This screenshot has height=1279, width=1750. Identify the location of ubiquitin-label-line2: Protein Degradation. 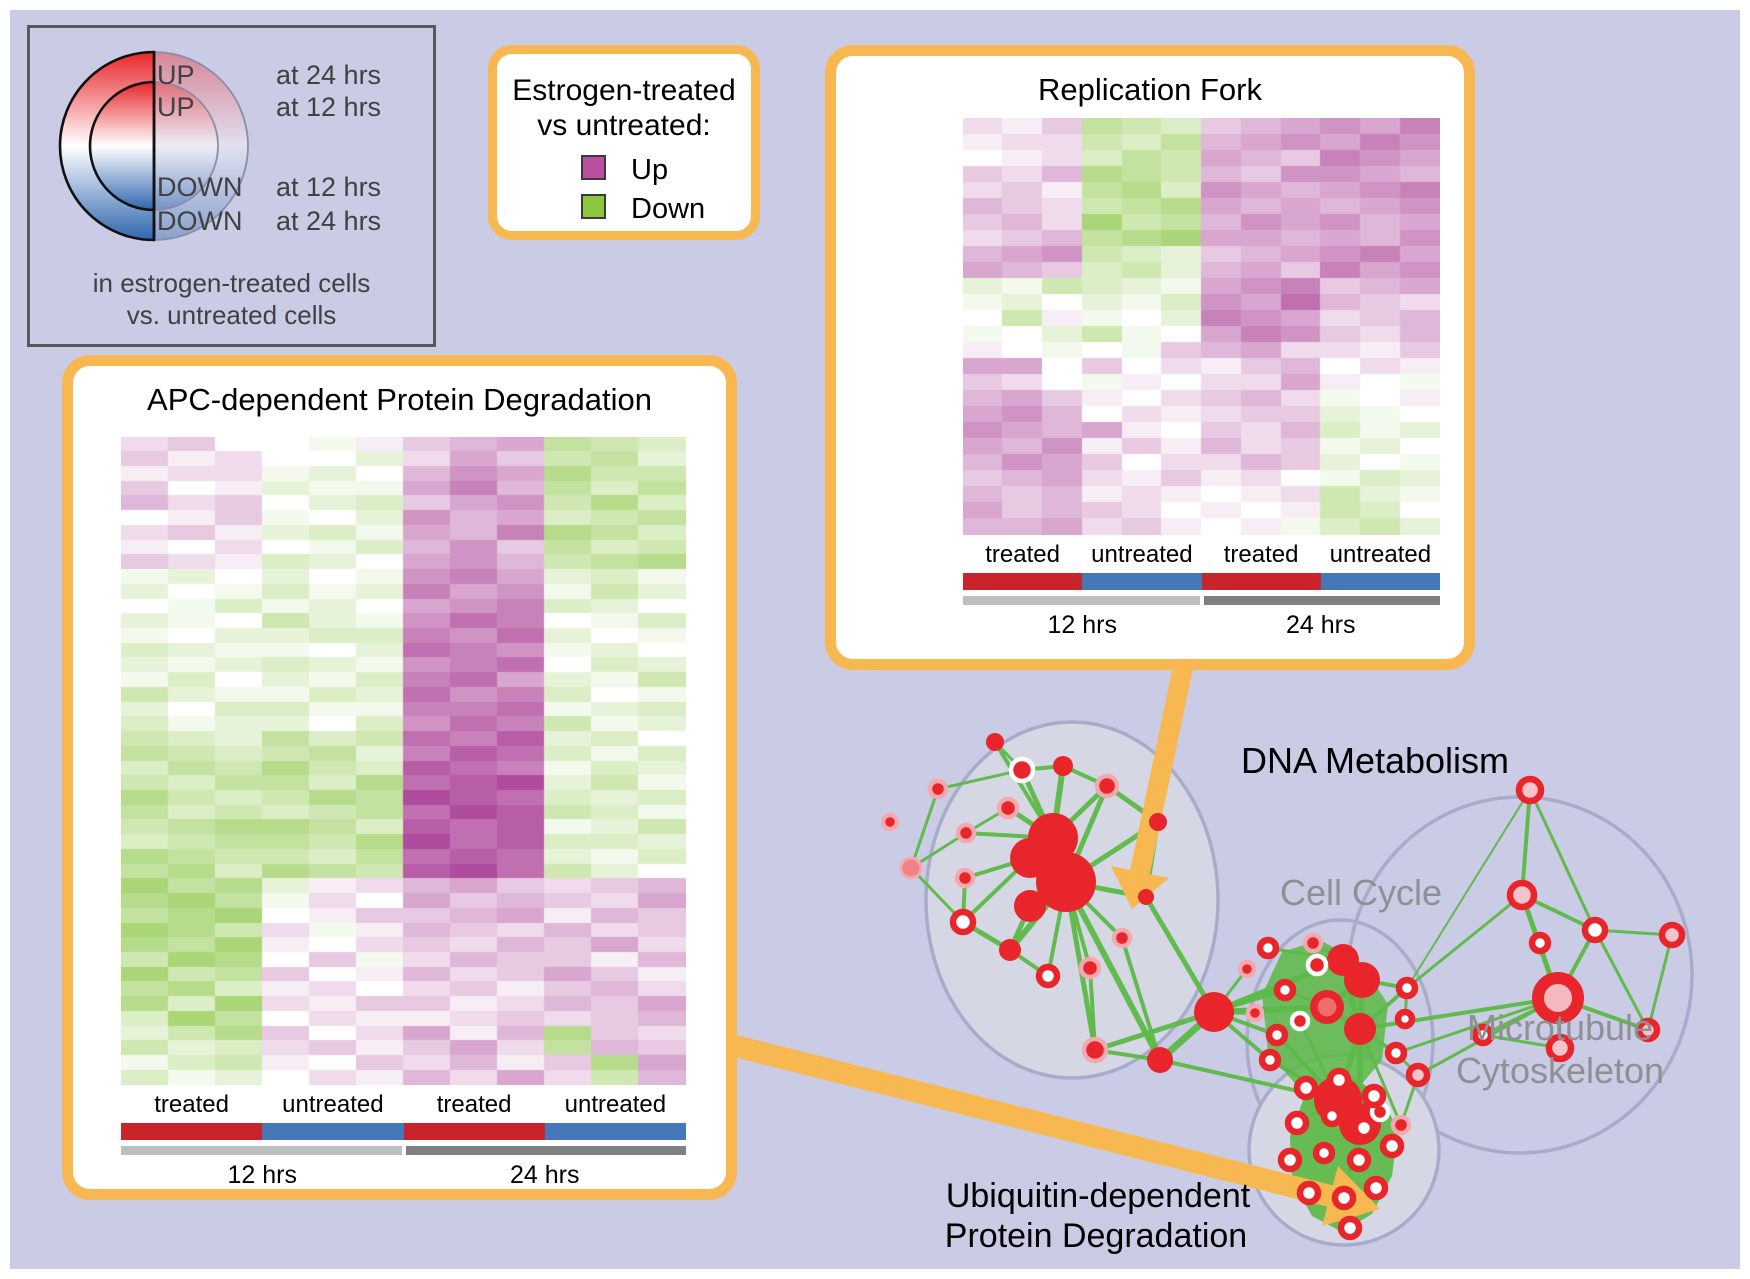
(1096, 1236).